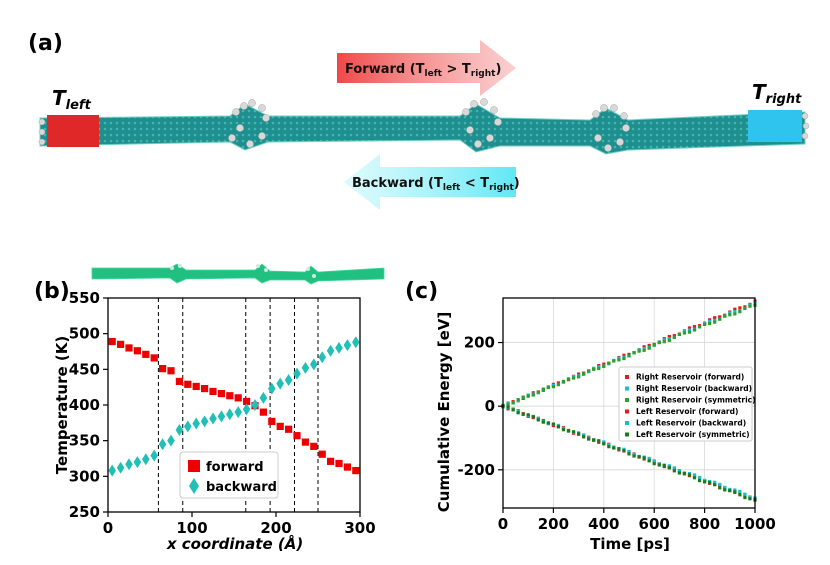  I want to click on legend-b, so click(229, 475).